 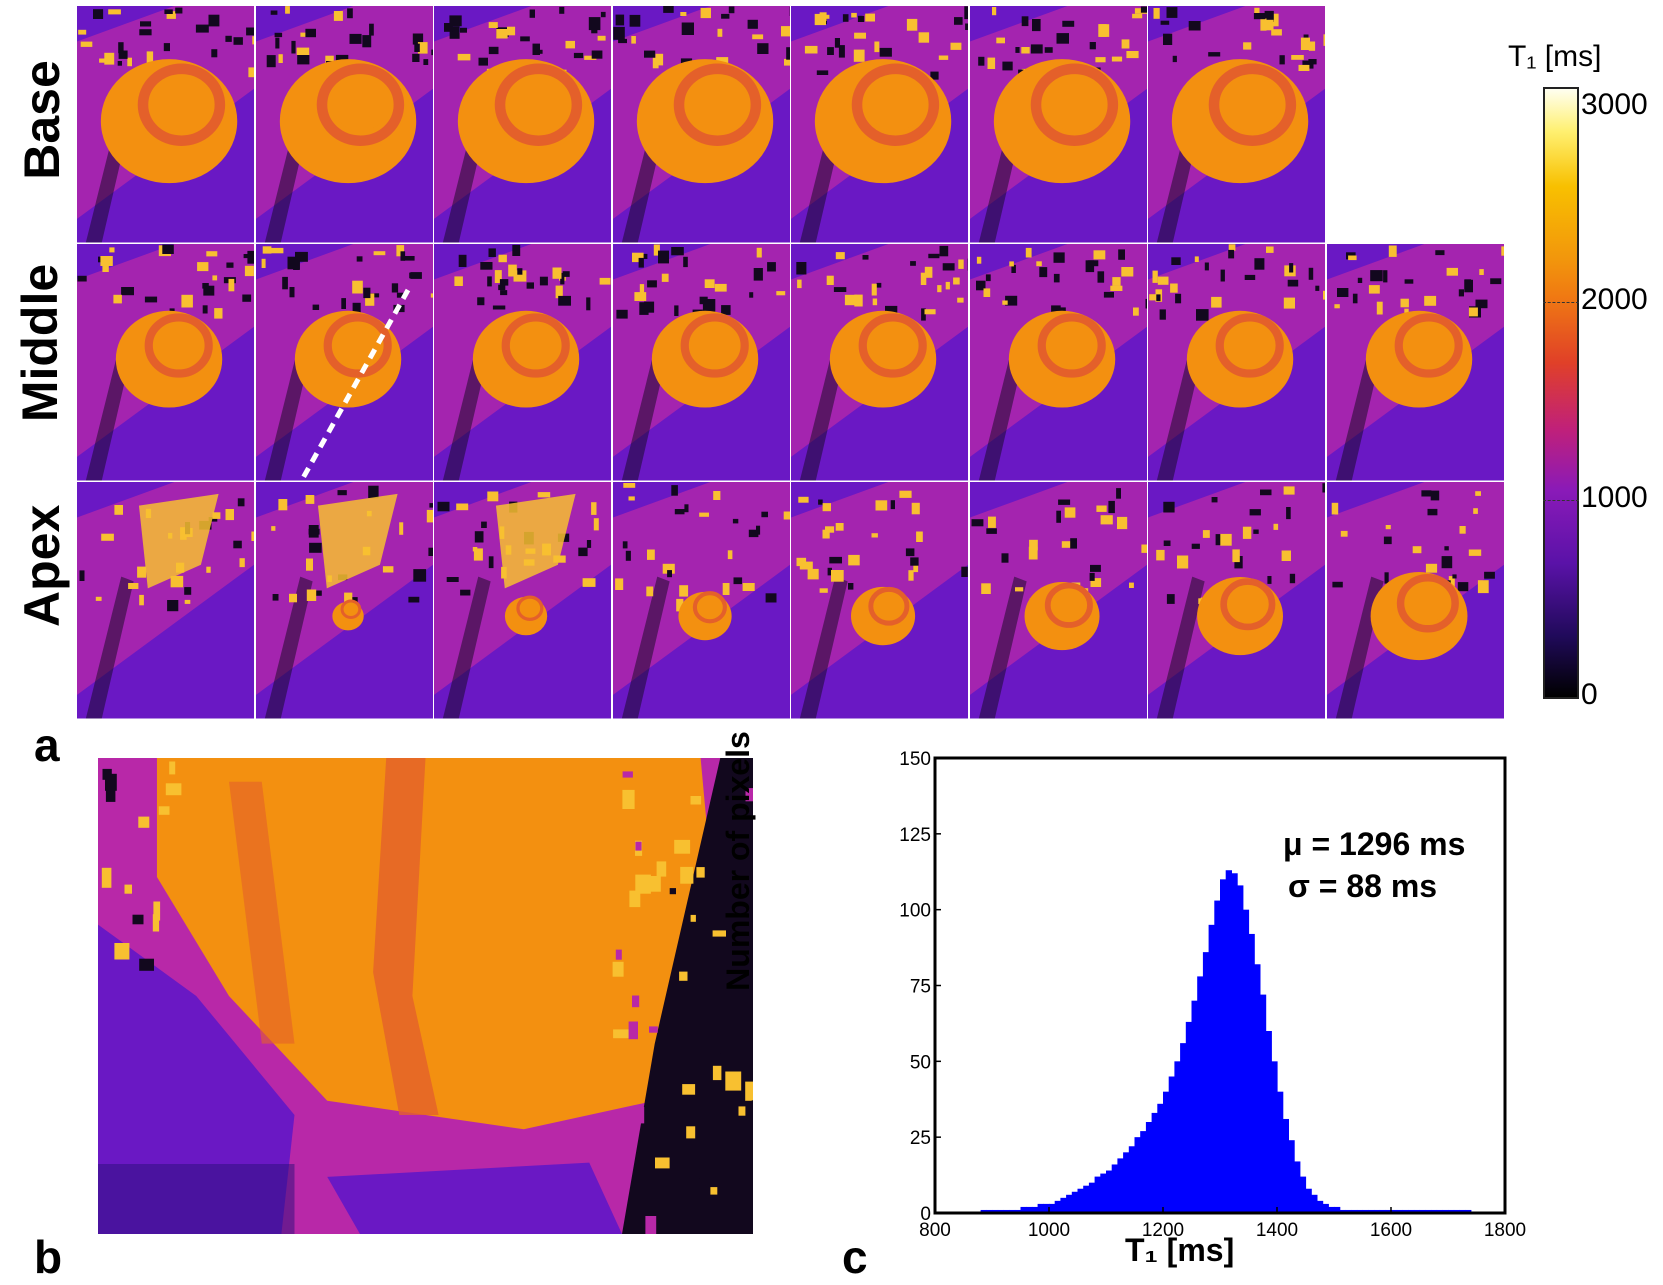 I want to click on thumbnail-r2-c1, so click(x=165, y=362).